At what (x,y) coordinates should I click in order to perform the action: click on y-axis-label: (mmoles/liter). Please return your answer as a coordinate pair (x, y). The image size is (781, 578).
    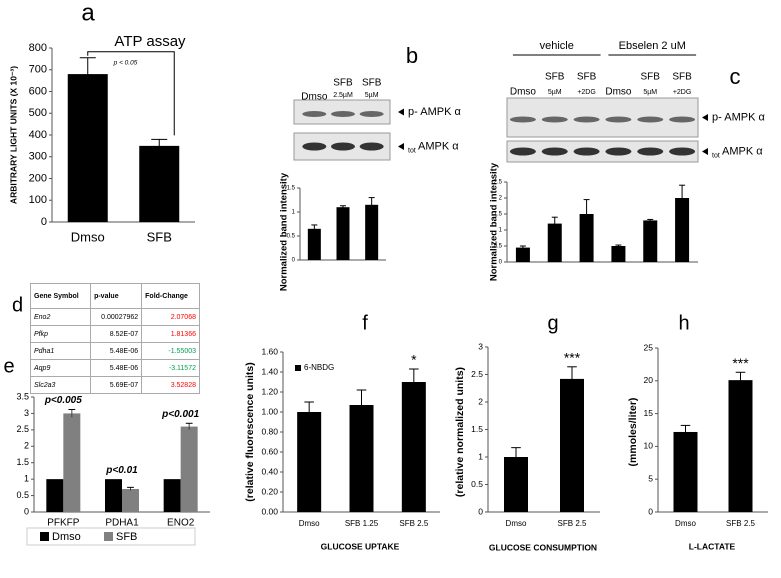
    Looking at the image, I should click on (633, 432).